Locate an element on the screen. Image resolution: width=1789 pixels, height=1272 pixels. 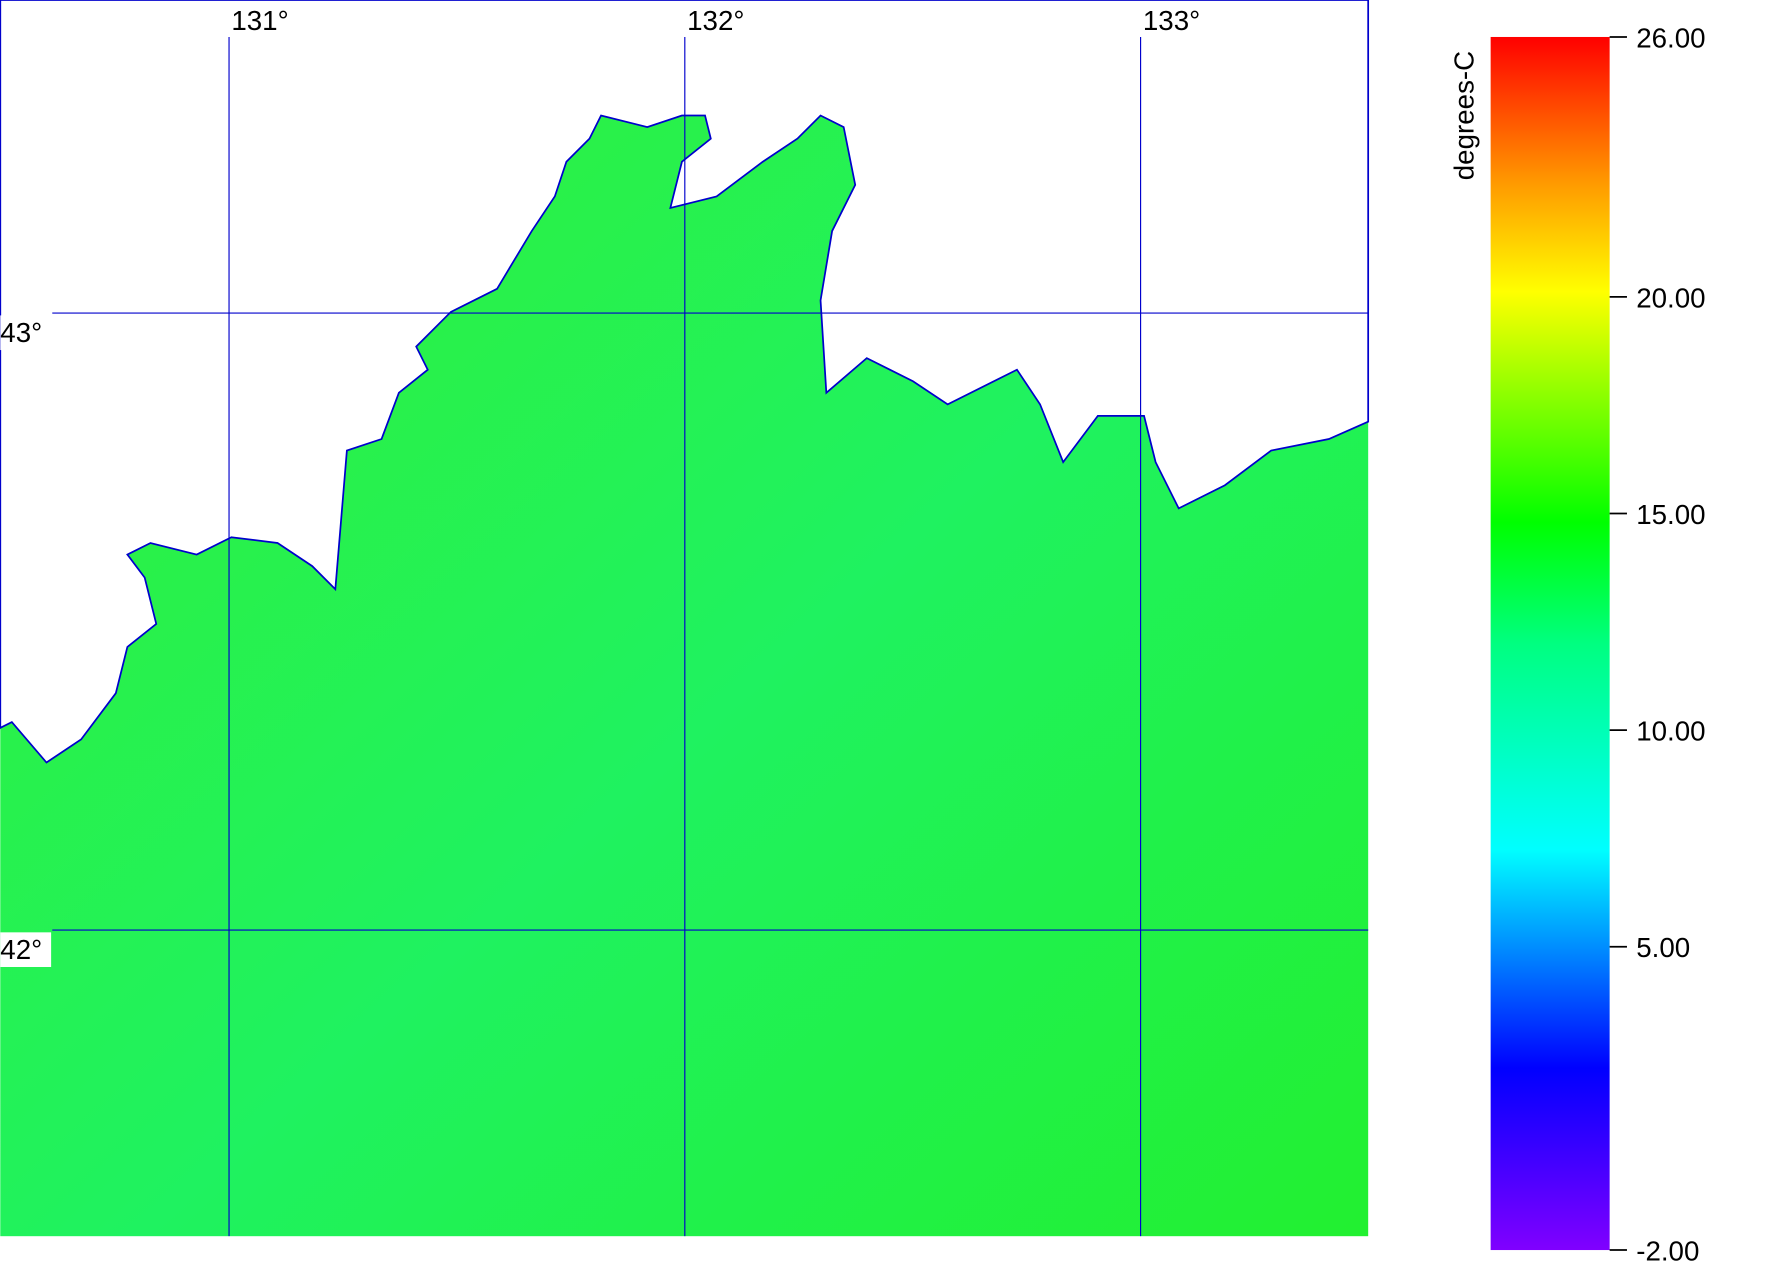
colorbar-tick-label: 5.00 is located at coordinates (1663, 947).